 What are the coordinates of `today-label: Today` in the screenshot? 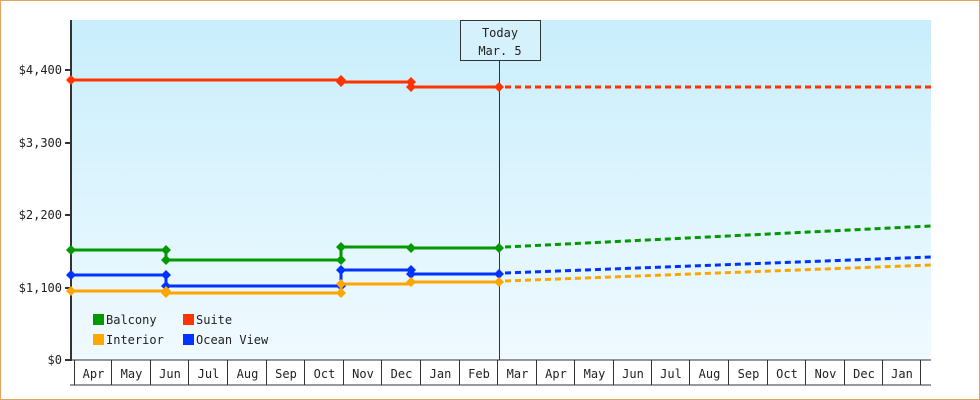 It's located at (500, 33).